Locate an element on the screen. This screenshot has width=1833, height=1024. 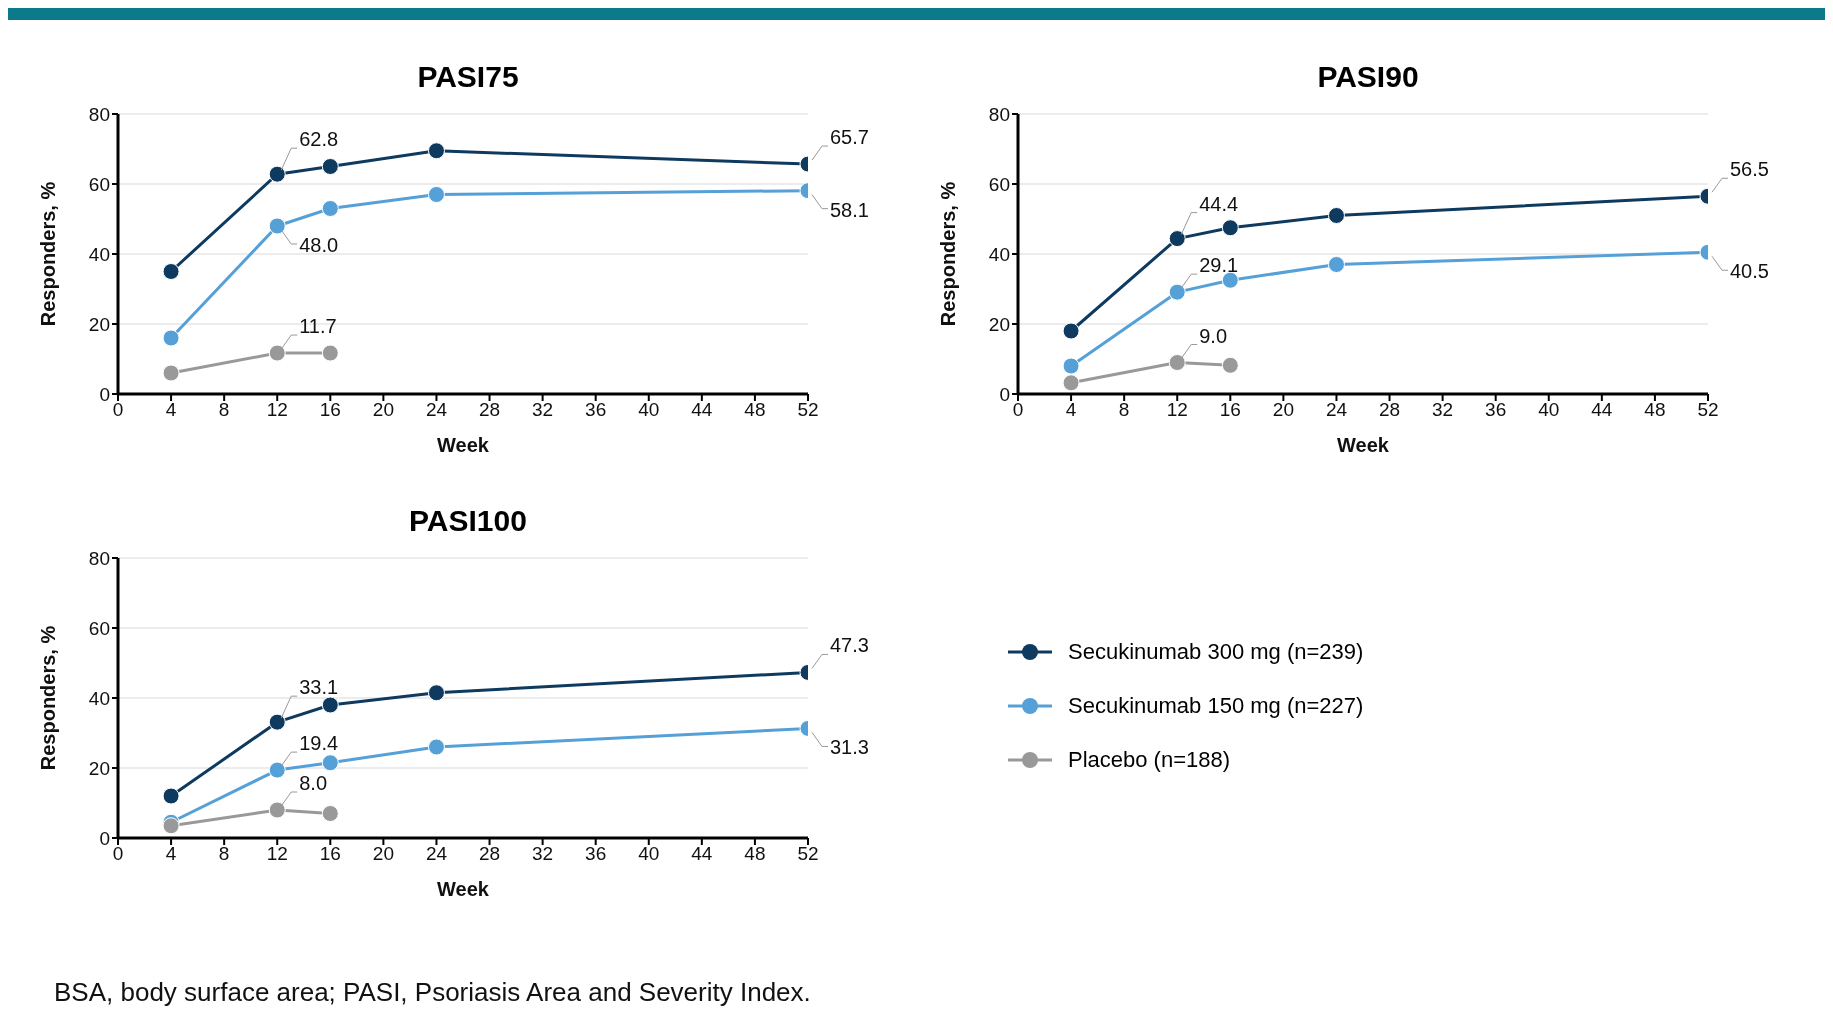
legend-label: Placebo (n=188) is located at coordinates (1149, 760).